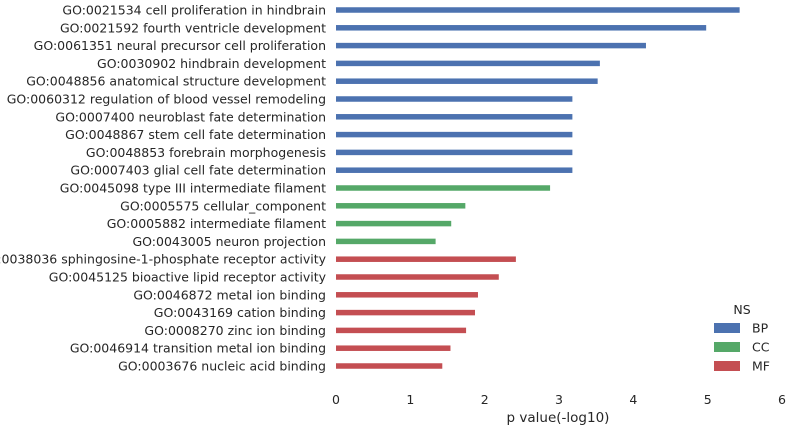 This screenshot has width=793, height=435. I want to click on legend-label-bp: BP, so click(760, 328).